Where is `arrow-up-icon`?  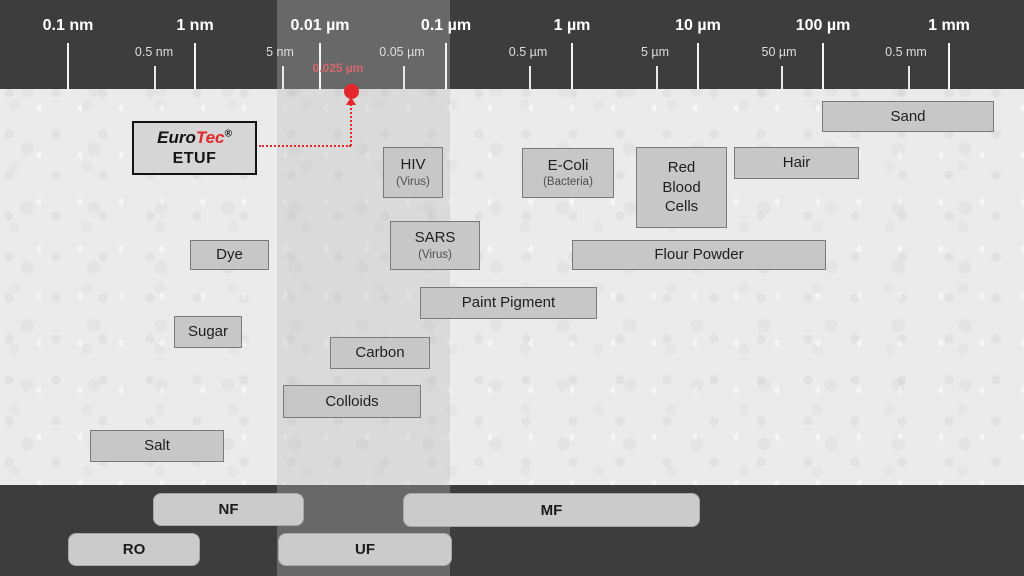
arrow-up-icon is located at coordinates (351, 101).